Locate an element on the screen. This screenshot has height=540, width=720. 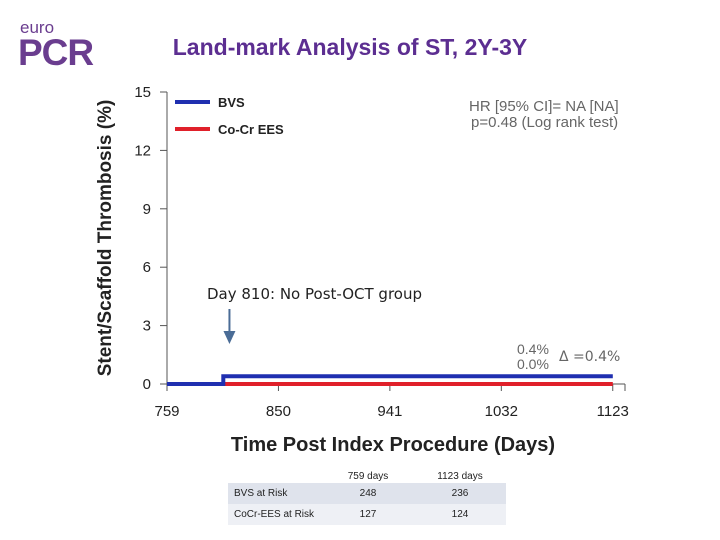
risk-cell: 127 is located at coordinates (368, 514).